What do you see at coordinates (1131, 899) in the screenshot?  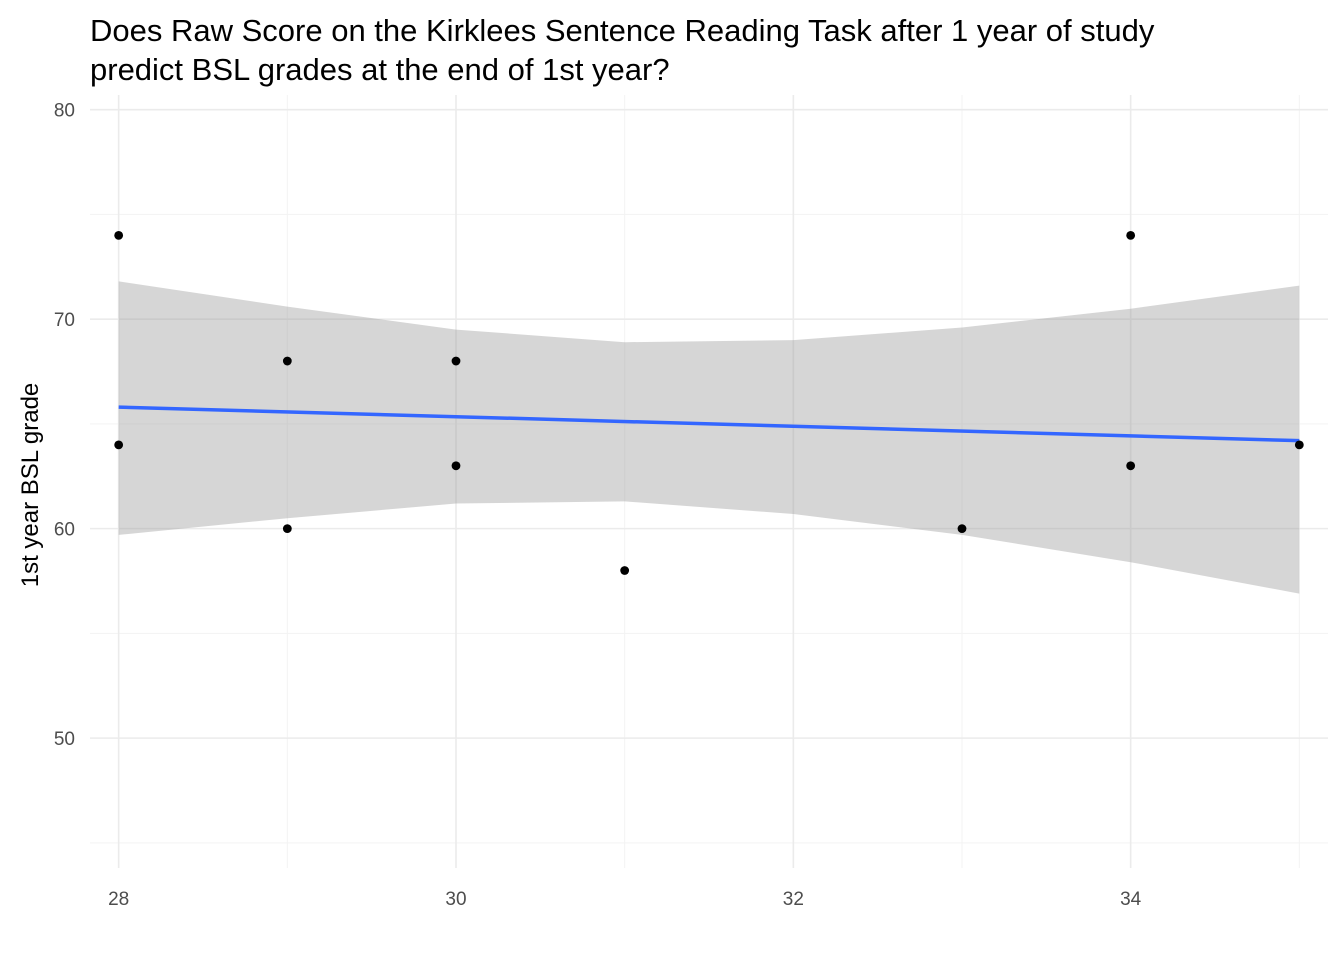 I see `x-tick-label: 34` at bounding box center [1131, 899].